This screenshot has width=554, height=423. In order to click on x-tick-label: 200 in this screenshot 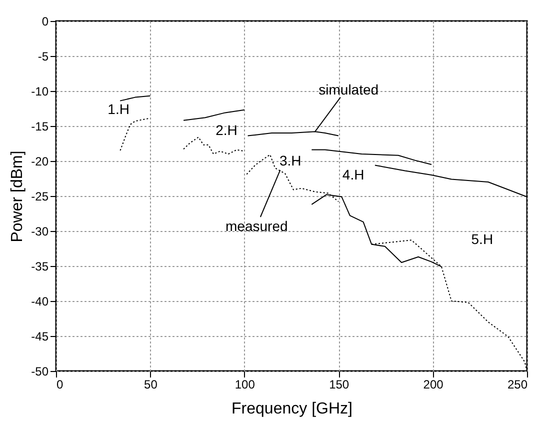, I will do `click(433, 385)`.